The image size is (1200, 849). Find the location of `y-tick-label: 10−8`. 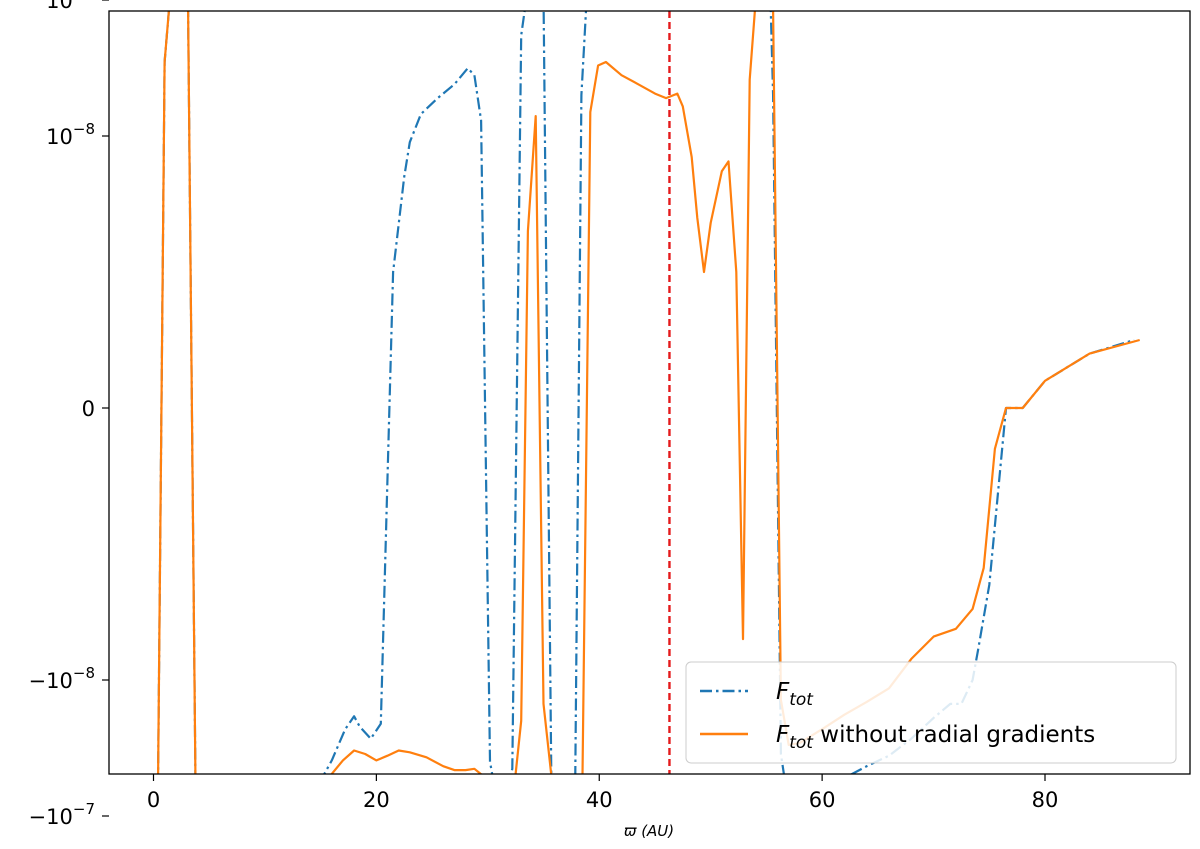

y-tick-label: 10−8 is located at coordinates (70, 134).